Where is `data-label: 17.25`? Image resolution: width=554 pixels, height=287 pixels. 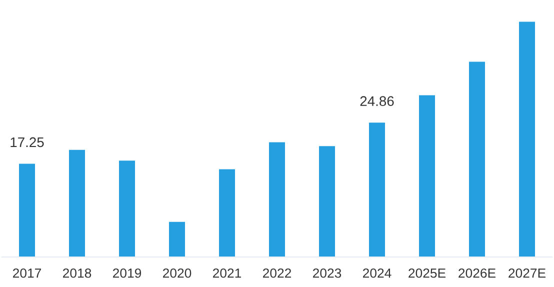 data-label: 17.25 is located at coordinates (27, 142).